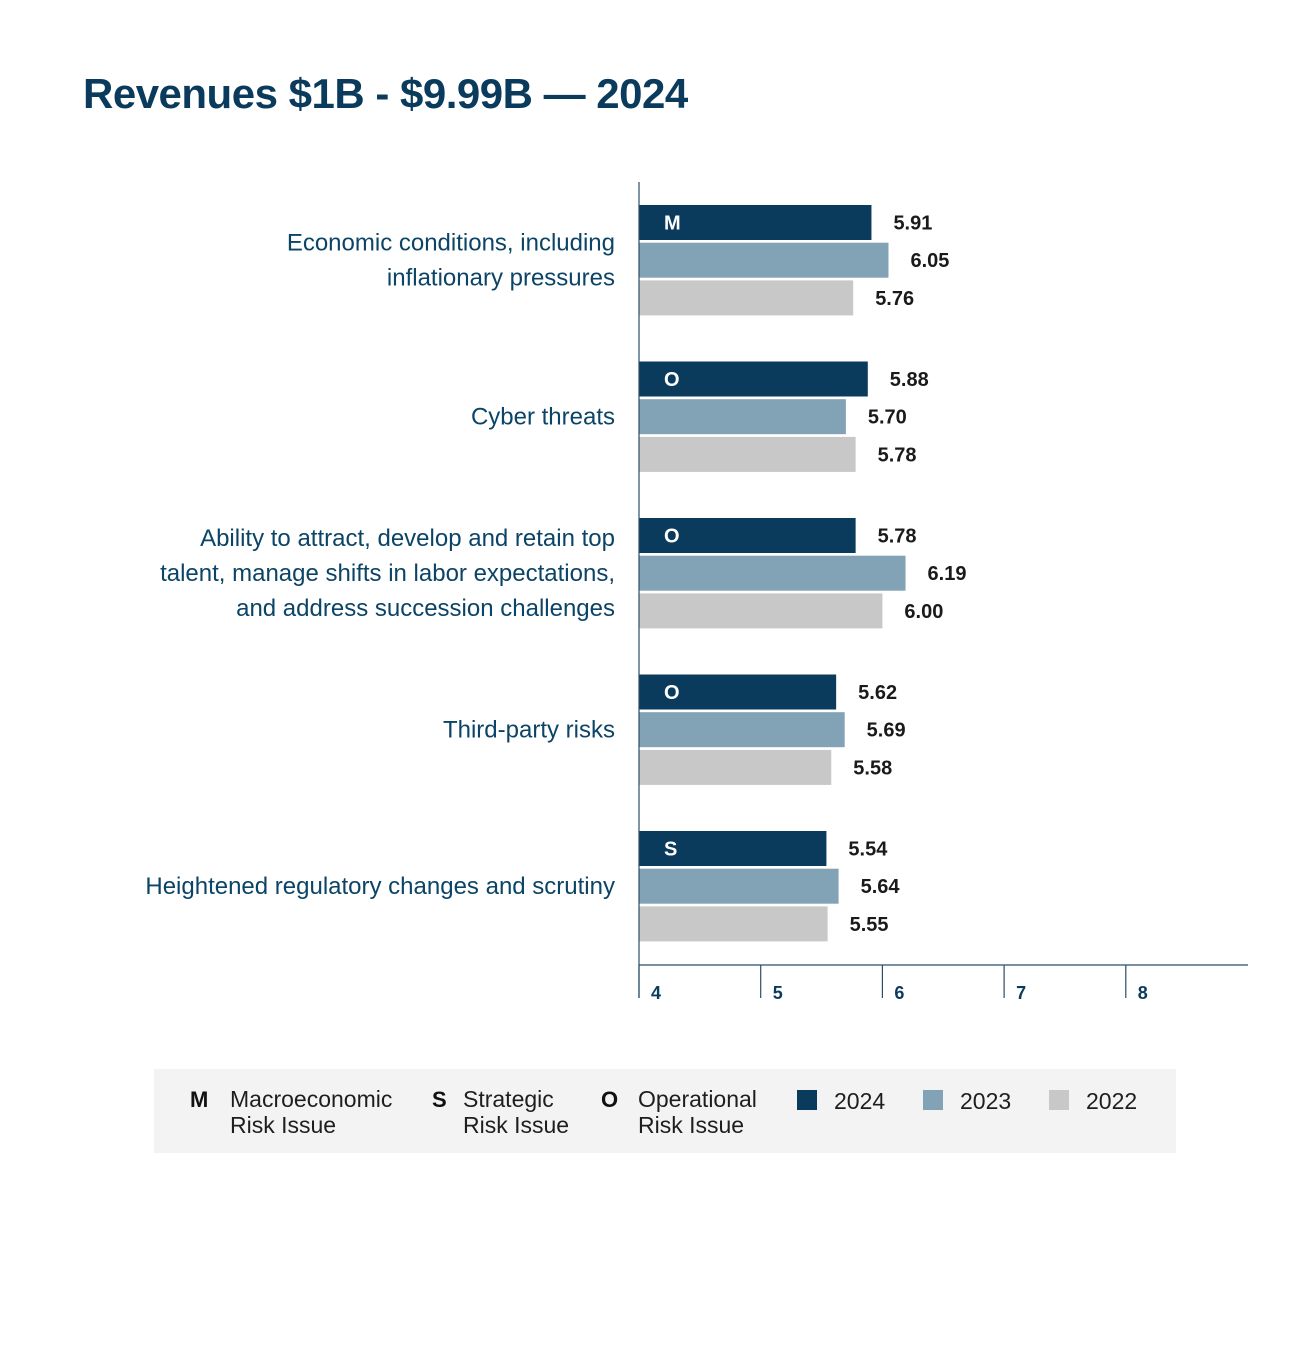 The image size is (1300, 1359). What do you see at coordinates (501, 278) in the screenshot?
I see `category-label-0-1: inflationary pressures` at bounding box center [501, 278].